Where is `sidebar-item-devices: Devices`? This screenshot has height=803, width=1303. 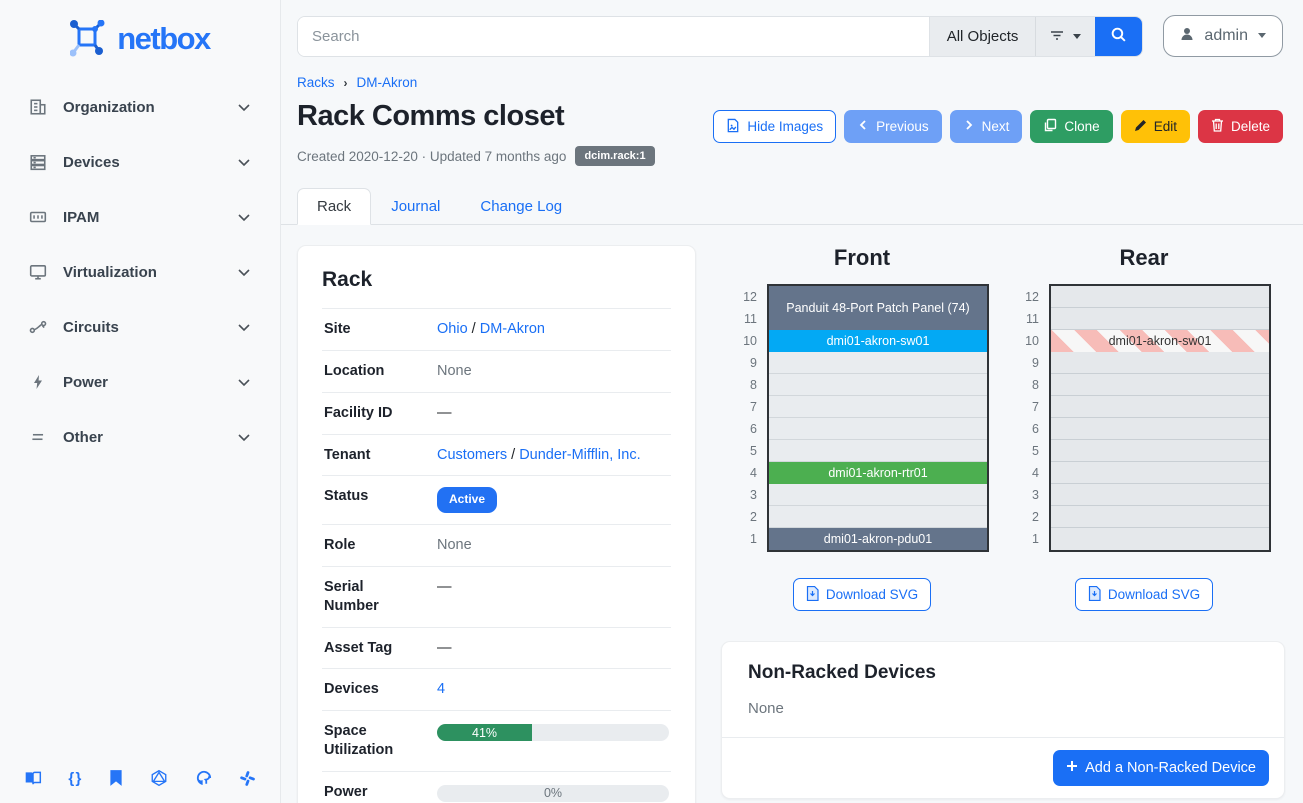 sidebar-item-devices: Devices is located at coordinates (140, 162).